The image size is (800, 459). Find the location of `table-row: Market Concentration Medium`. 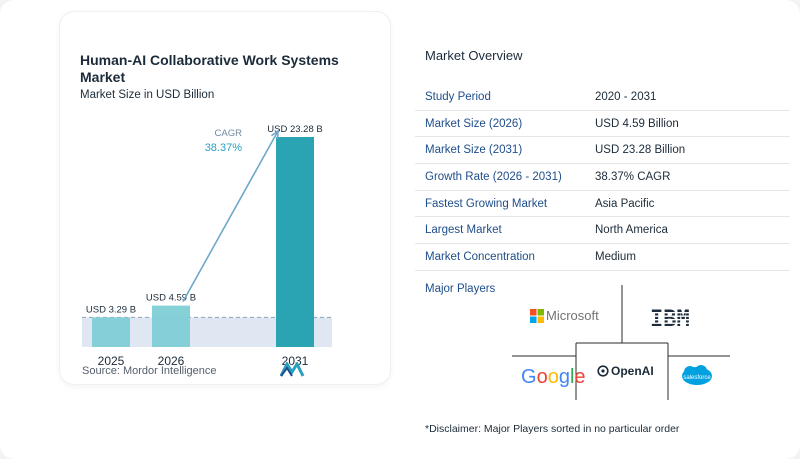

table-row: Market Concentration Medium is located at coordinates (602, 257).